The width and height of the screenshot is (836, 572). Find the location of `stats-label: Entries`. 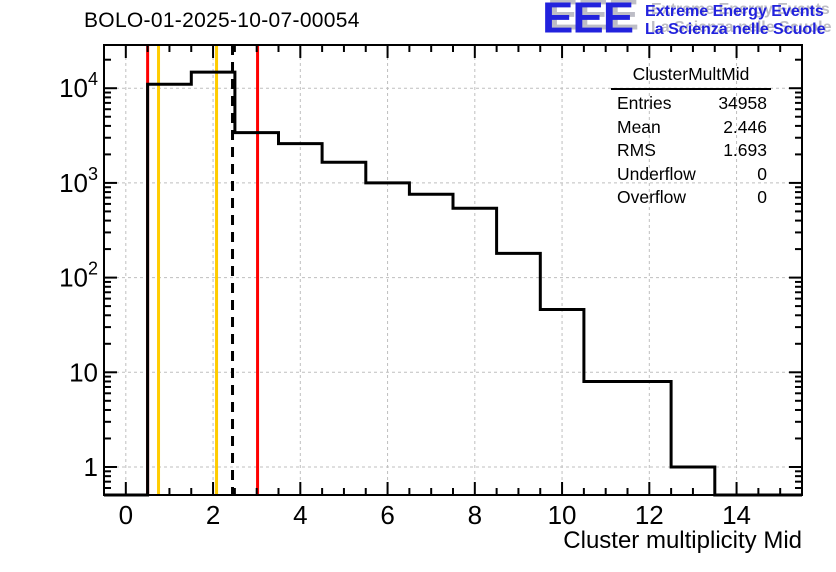

stats-label: Entries is located at coordinates (644, 103).